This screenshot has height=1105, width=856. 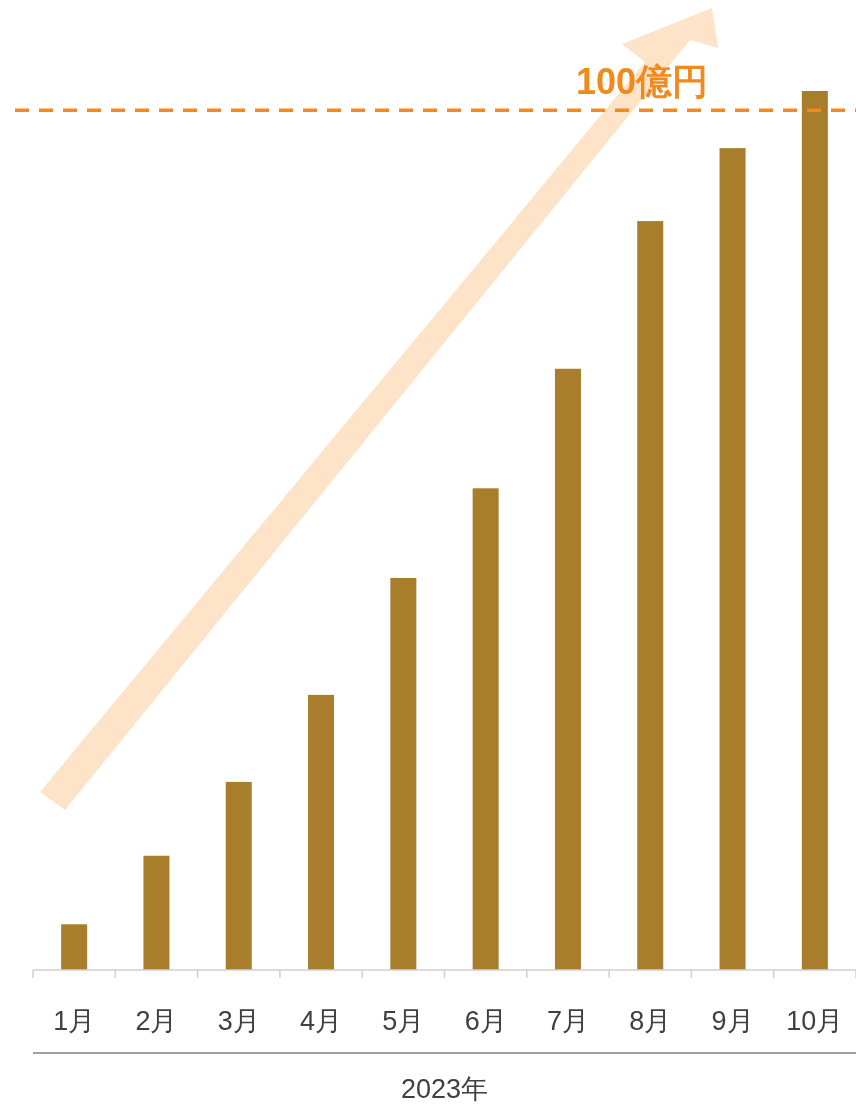 What do you see at coordinates (815, 1021) in the screenshot?
I see `x-tick-label: 10月` at bounding box center [815, 1021].